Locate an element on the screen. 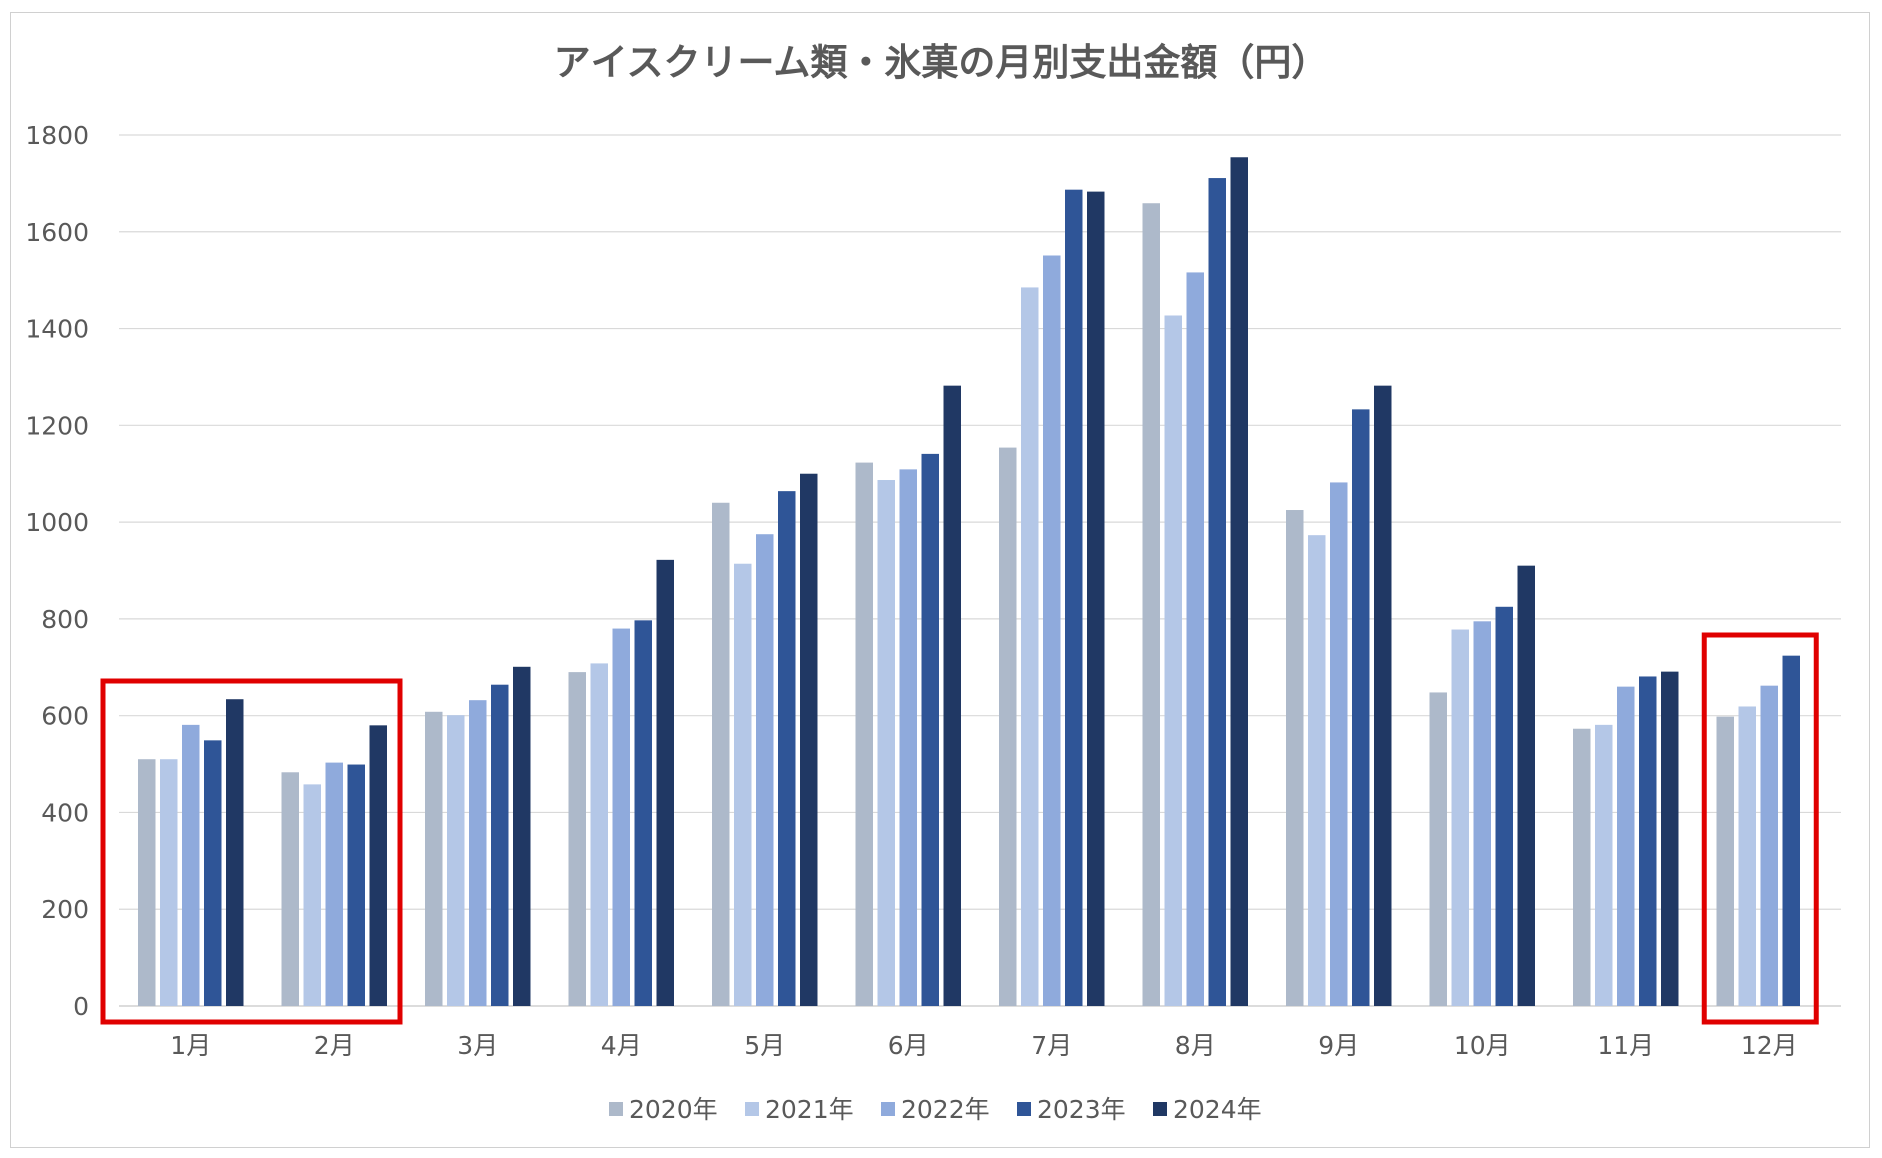 The width and height of the screenshot is (1882, 1158). legend-item: 2020年 is located at coordinates (663, 1109).